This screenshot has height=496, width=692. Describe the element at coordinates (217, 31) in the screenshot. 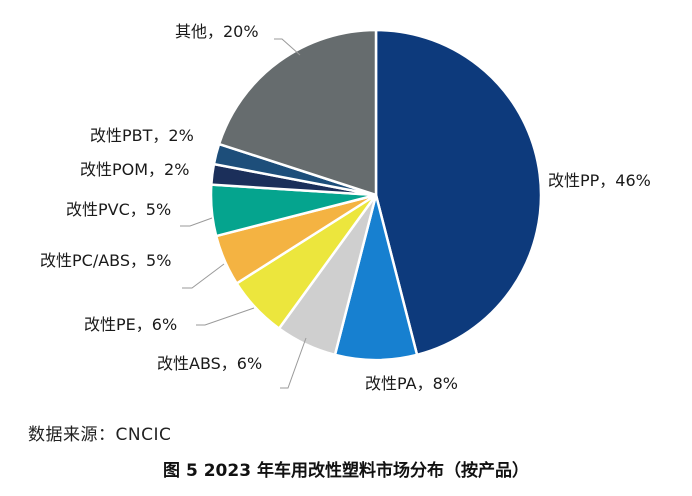

I see `slice-label-8: 其他，20%` at that location.